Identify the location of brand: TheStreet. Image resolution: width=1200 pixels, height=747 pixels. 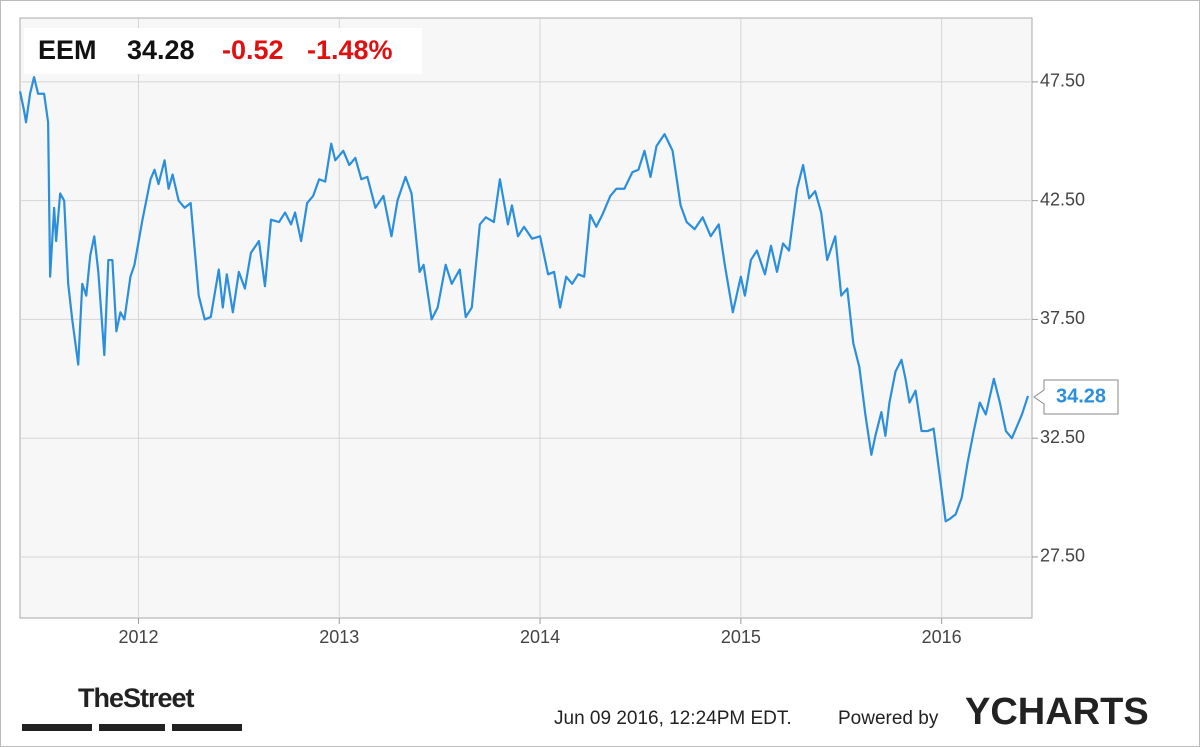
(136, 698).